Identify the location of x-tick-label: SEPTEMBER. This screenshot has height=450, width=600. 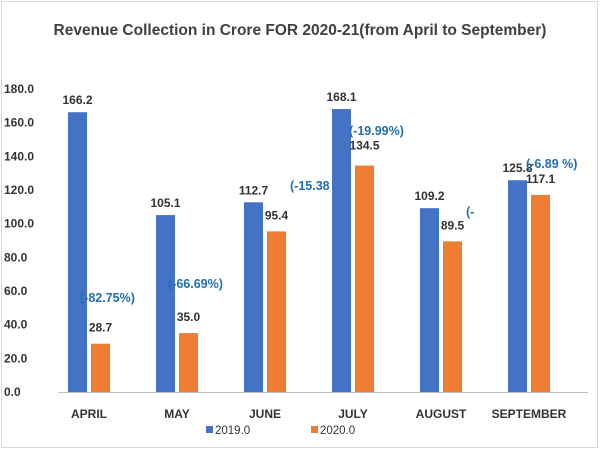
(529, 414).